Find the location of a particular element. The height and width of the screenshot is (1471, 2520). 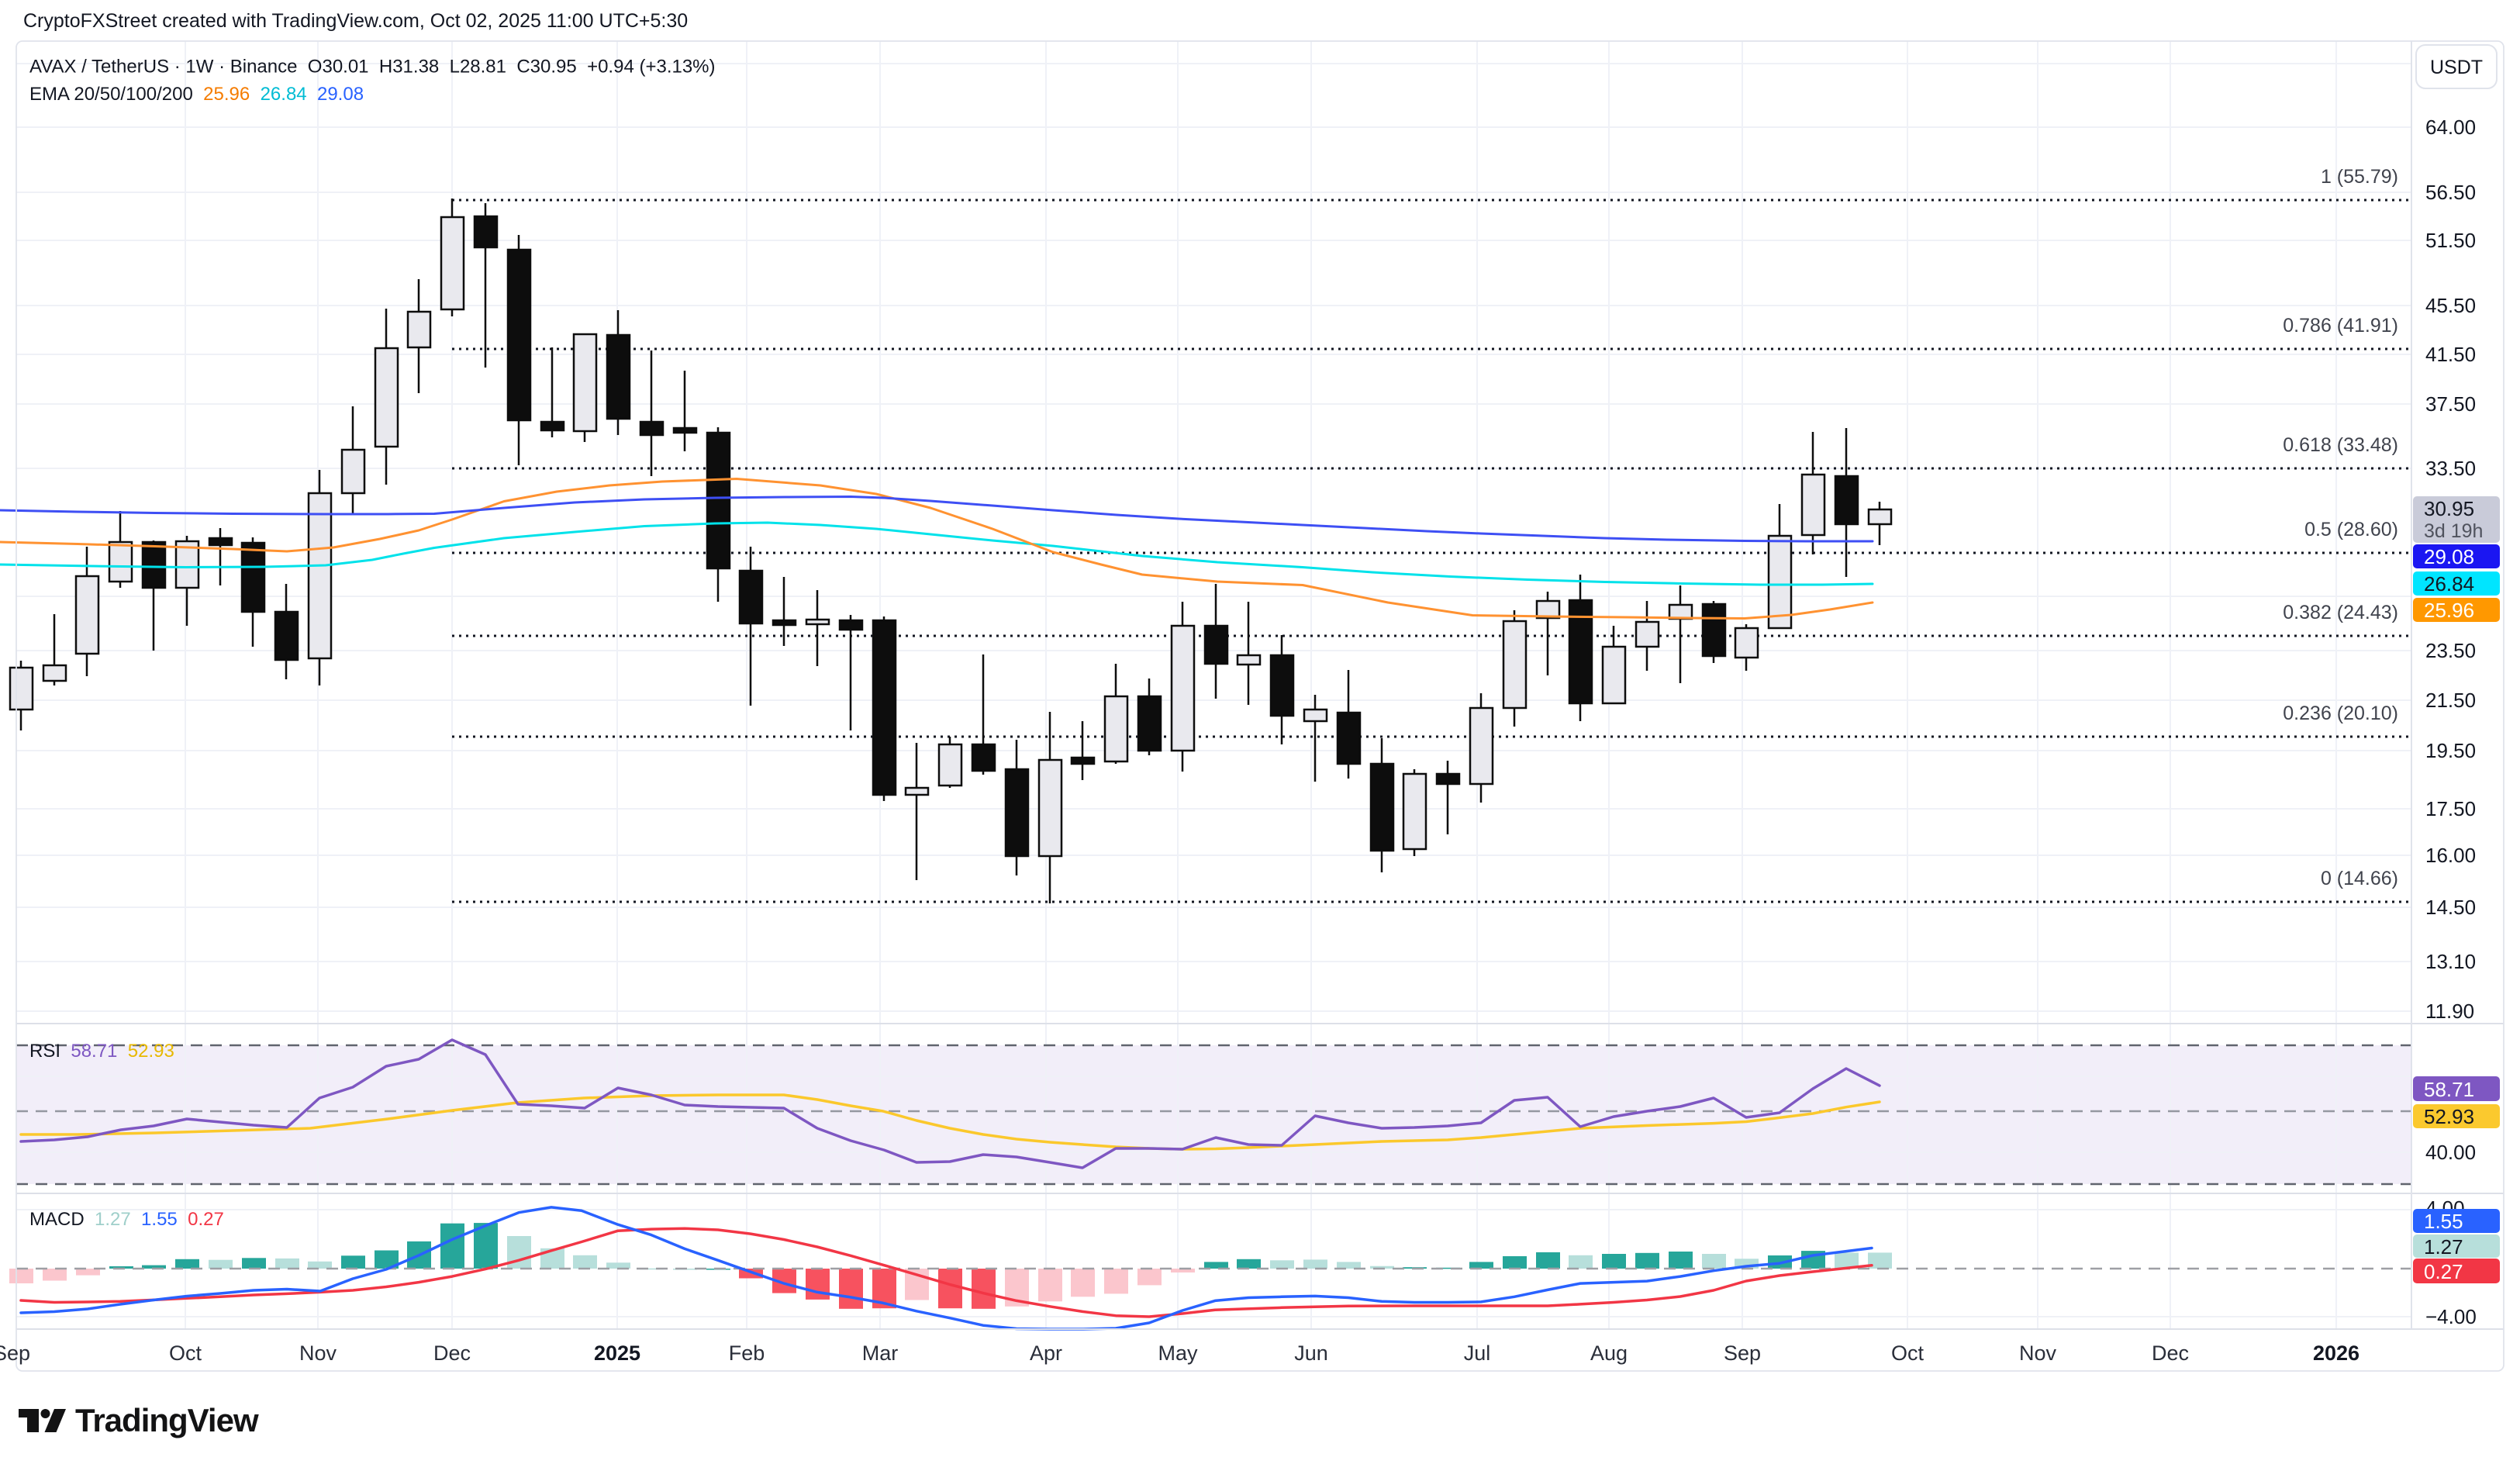

svg-text: 41.50 is located at coordinates (2450, 355).